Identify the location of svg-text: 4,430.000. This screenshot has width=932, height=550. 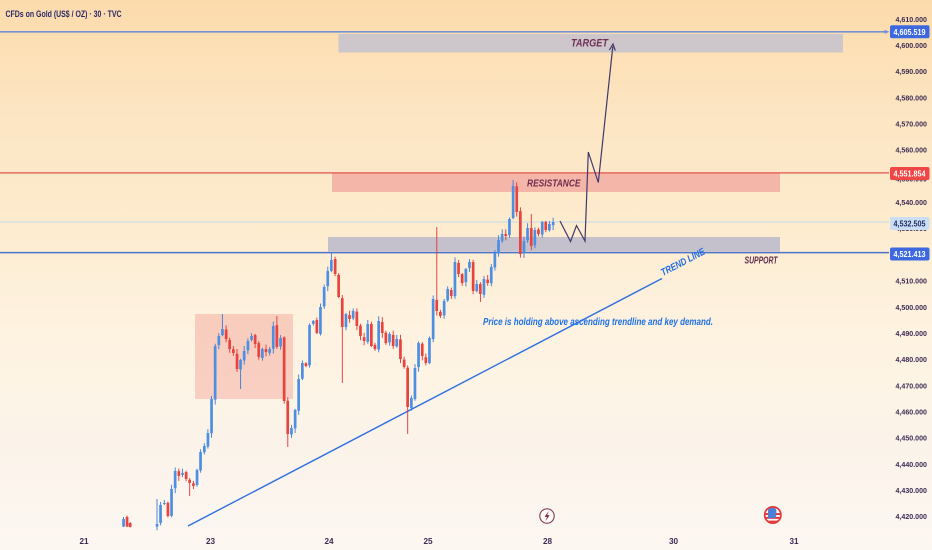
(912, 490).